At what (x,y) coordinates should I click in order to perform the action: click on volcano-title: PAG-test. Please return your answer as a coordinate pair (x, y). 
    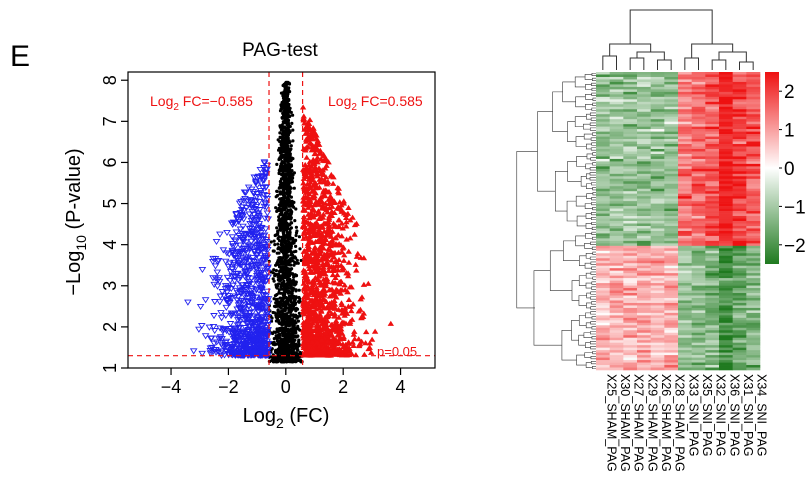
    Looking at the image, I should click on (280, 50).